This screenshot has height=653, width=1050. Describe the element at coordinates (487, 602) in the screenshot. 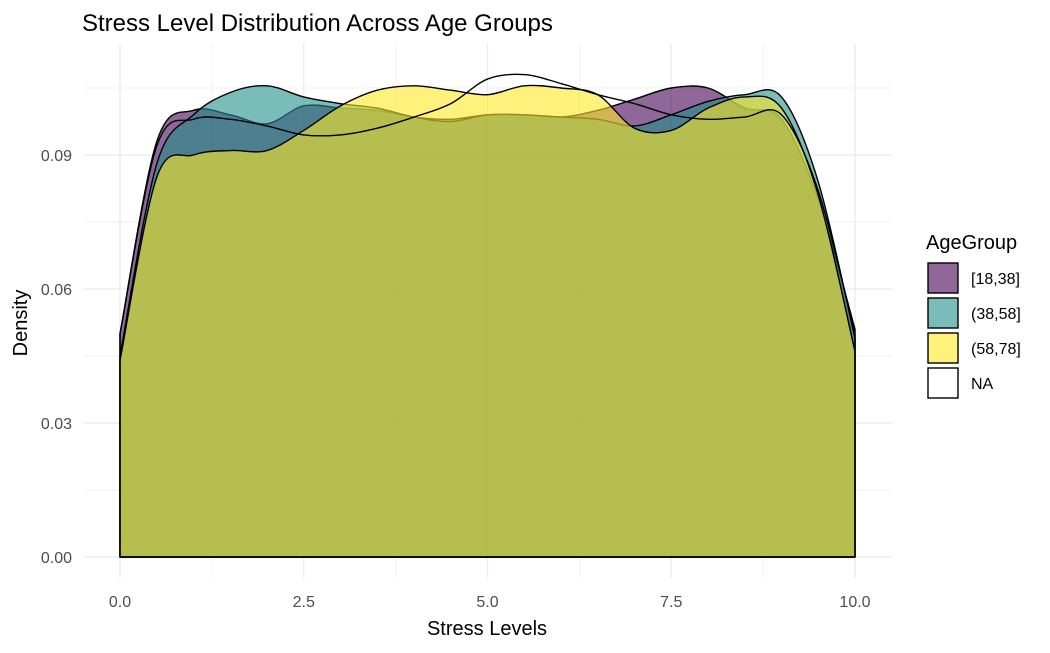

I see `x-tick-label: 5.0` at that location.